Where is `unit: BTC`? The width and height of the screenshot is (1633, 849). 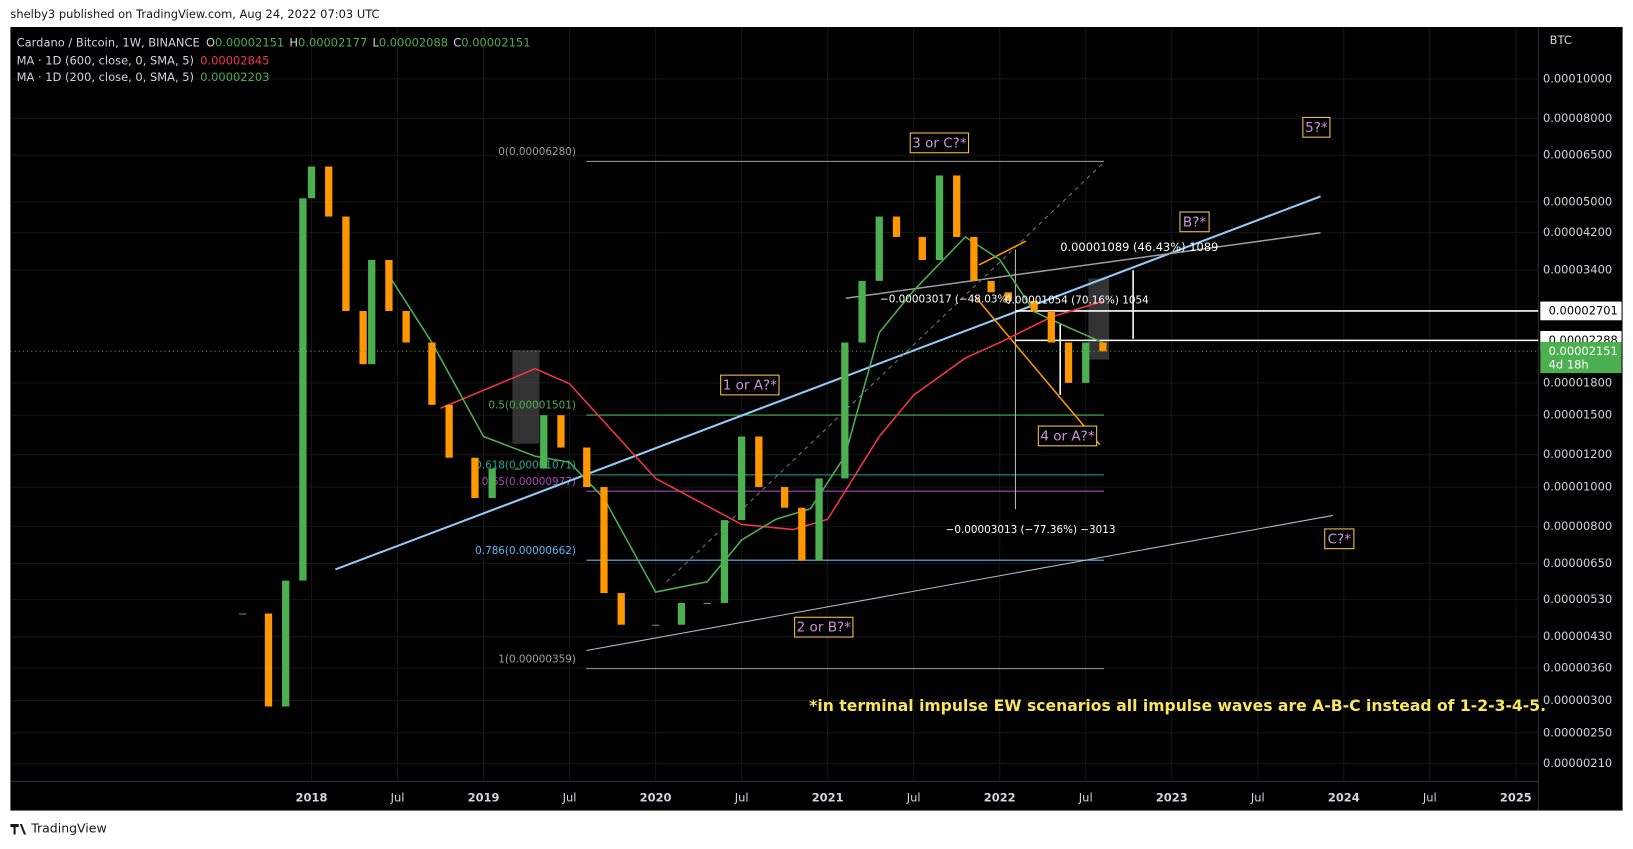
unit: BTC is located at coordinates (1561, 40).